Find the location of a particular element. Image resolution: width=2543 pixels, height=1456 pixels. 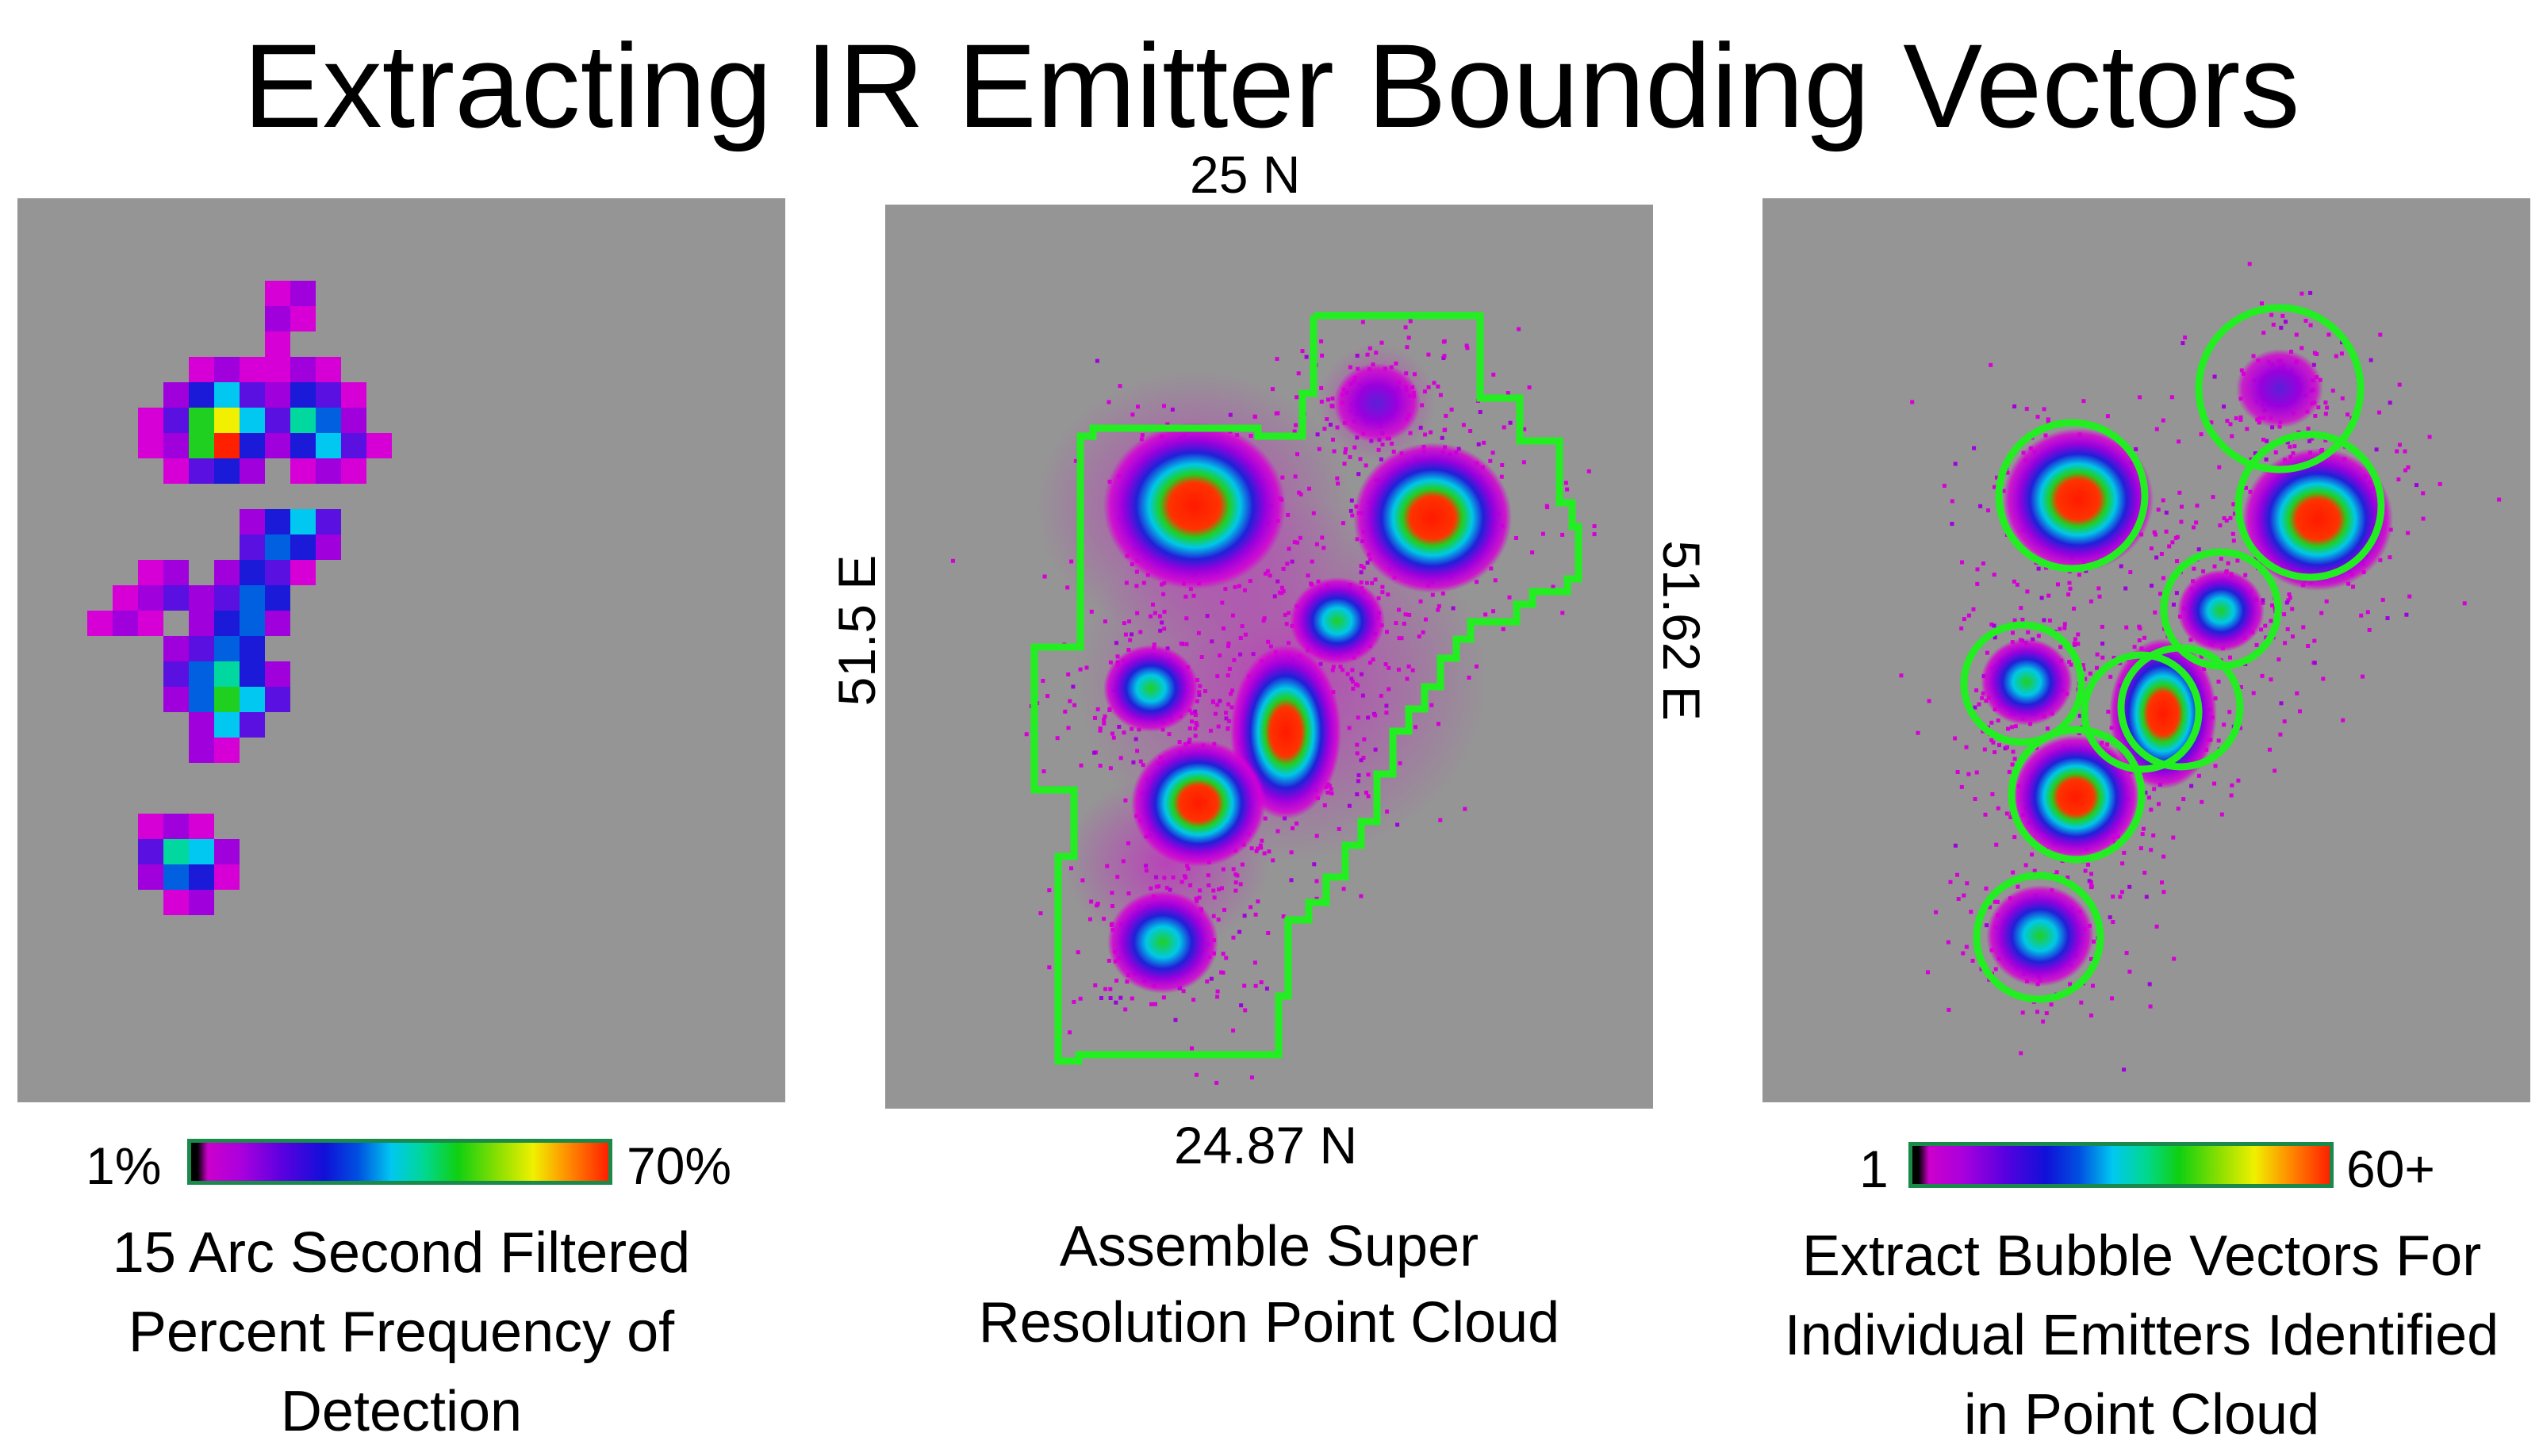

middle-caption-line-1: Assemble Super is located at coordinates (1269, 1246).